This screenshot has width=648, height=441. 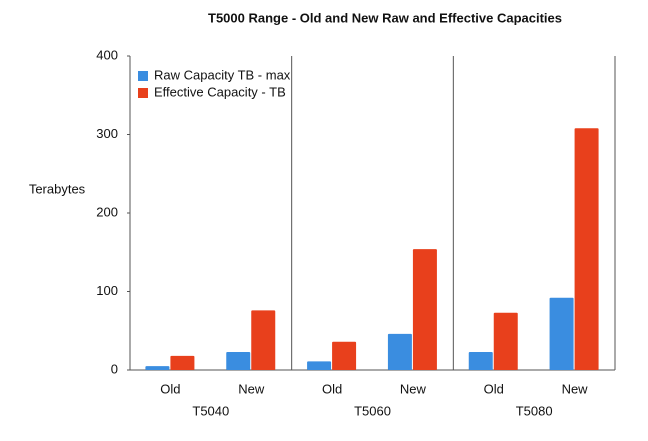 I want to click on y-tick-label: 200, so click(x=107, y=211).